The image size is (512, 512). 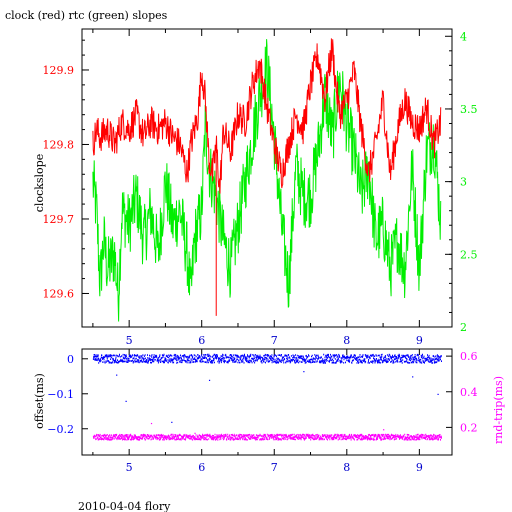 What do you see at coordinates (39, 183) in the screenshot?
I see `slopes-y-label: clockslope` at bounding box center [39, 183].